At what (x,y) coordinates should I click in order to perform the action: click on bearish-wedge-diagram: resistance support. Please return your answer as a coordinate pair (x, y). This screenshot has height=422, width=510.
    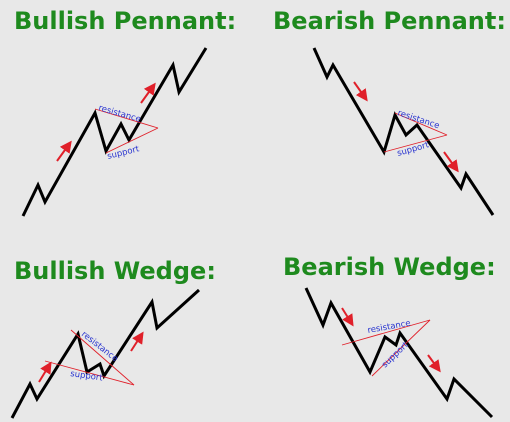
    Looking at the image, I should click on (399, 353).